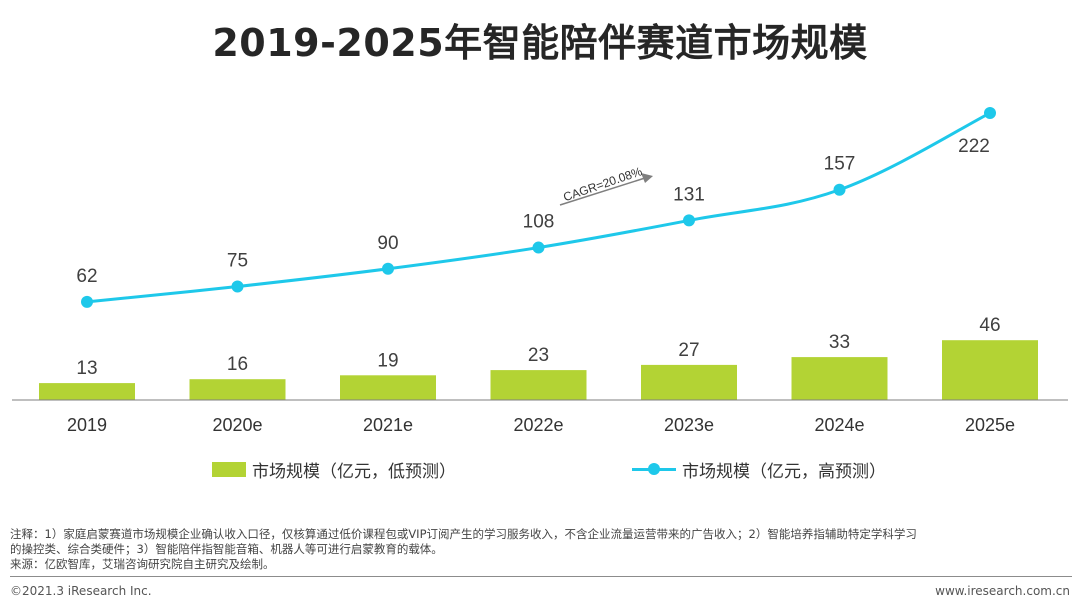  Describe the element at coordinates (237, 425) in the screenshot. I see `x-tick-2020e: 2020e` at that location.